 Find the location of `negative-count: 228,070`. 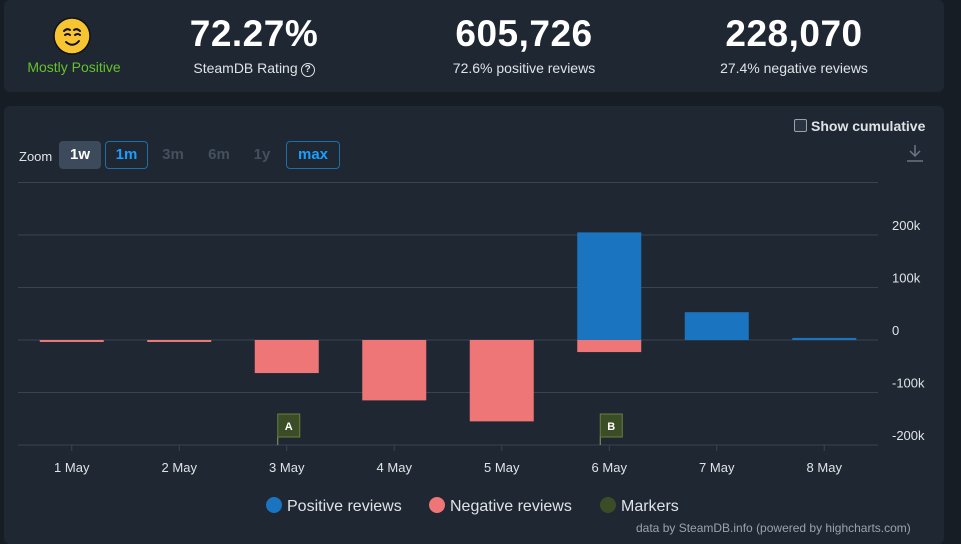

negative-count: 228,070 is located at coordinates (794, 33).